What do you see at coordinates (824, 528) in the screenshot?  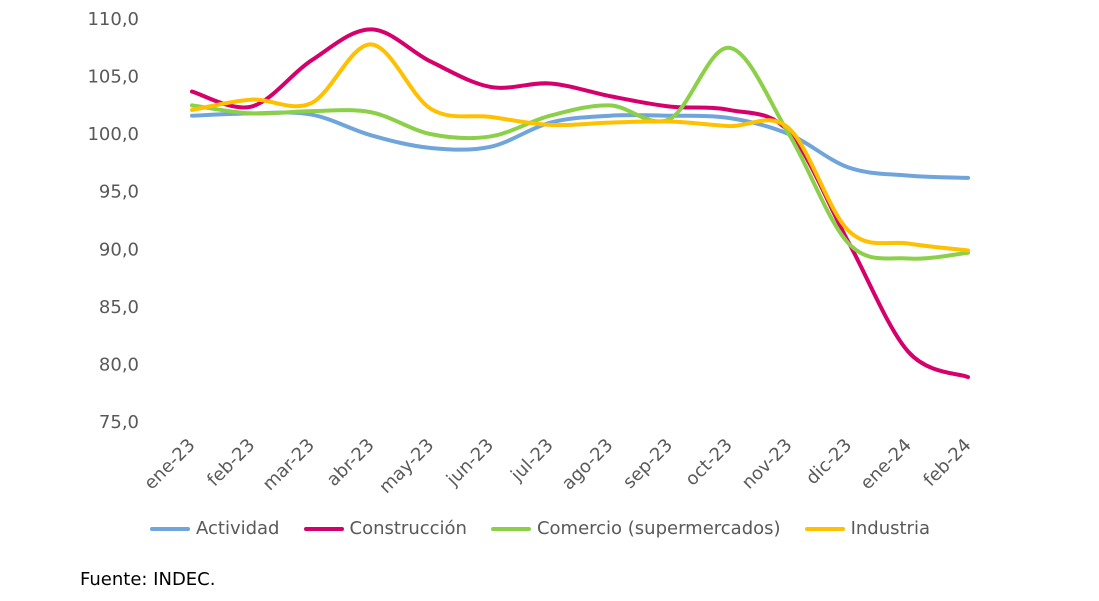 I see `legend-swatch-industria` at bounding box center [824, 528].